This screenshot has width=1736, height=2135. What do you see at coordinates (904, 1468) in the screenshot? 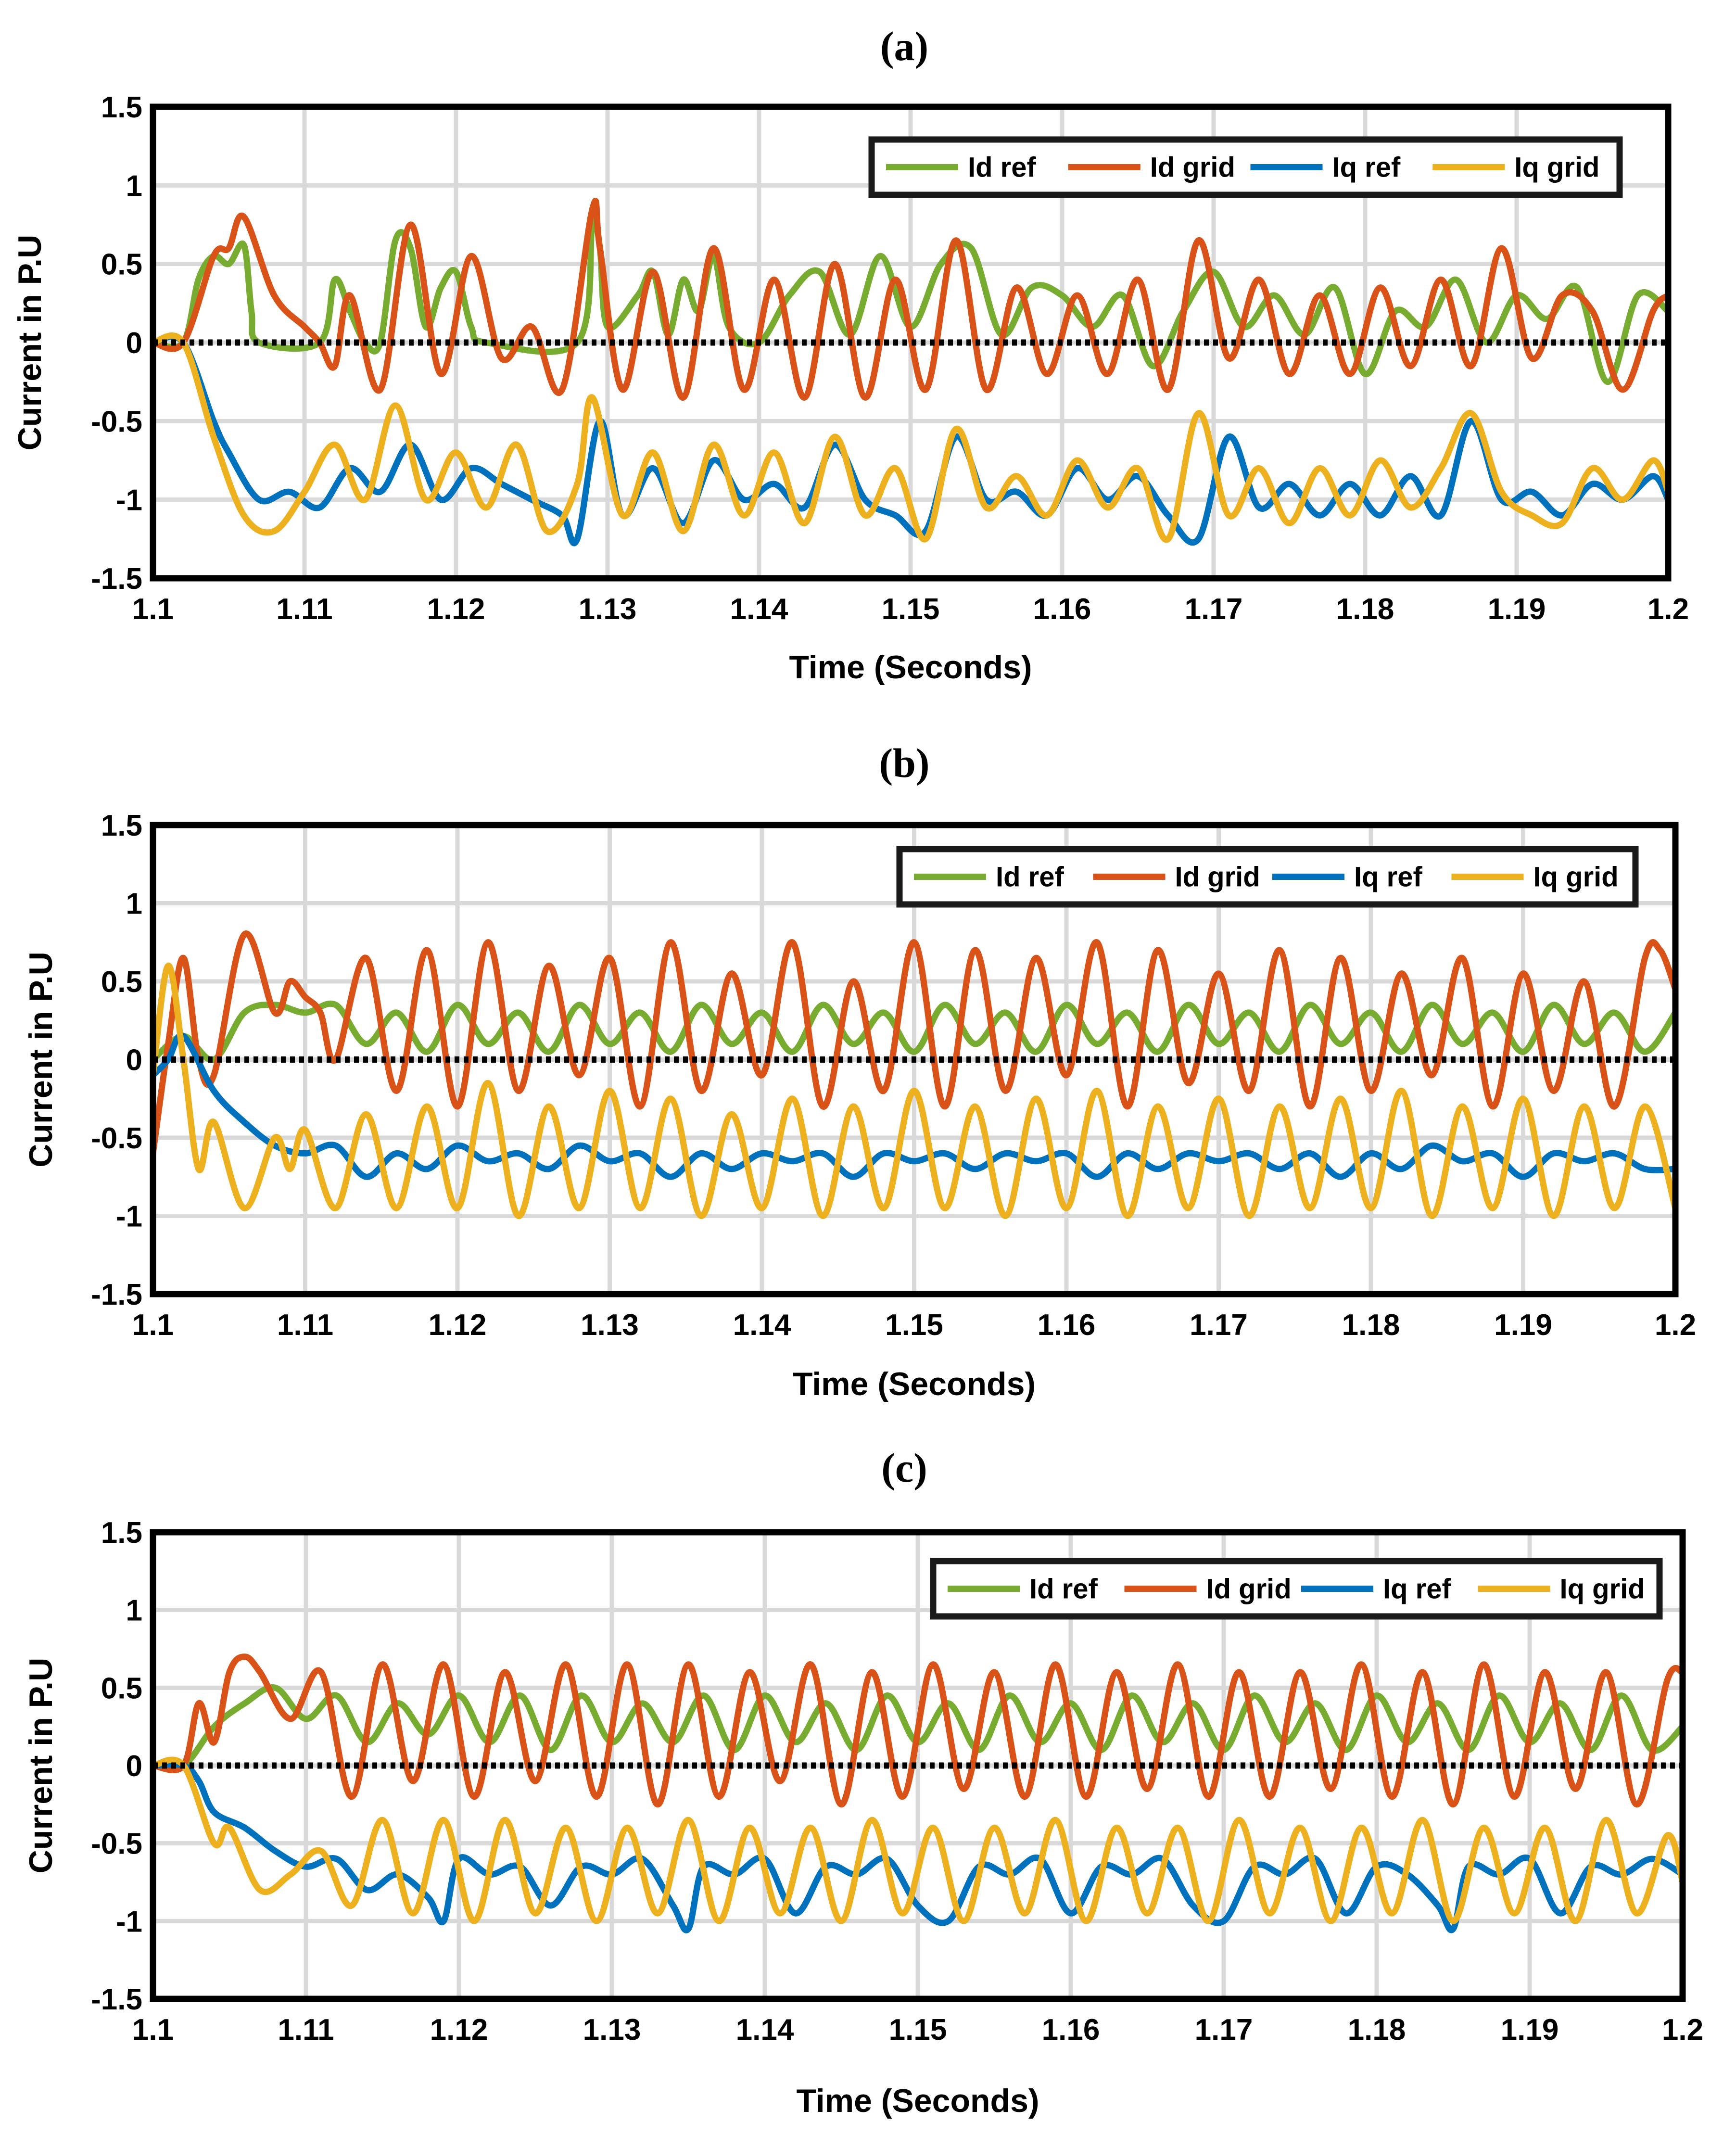
I see `panel-label: (c)` at bounding box center [904, 1468].